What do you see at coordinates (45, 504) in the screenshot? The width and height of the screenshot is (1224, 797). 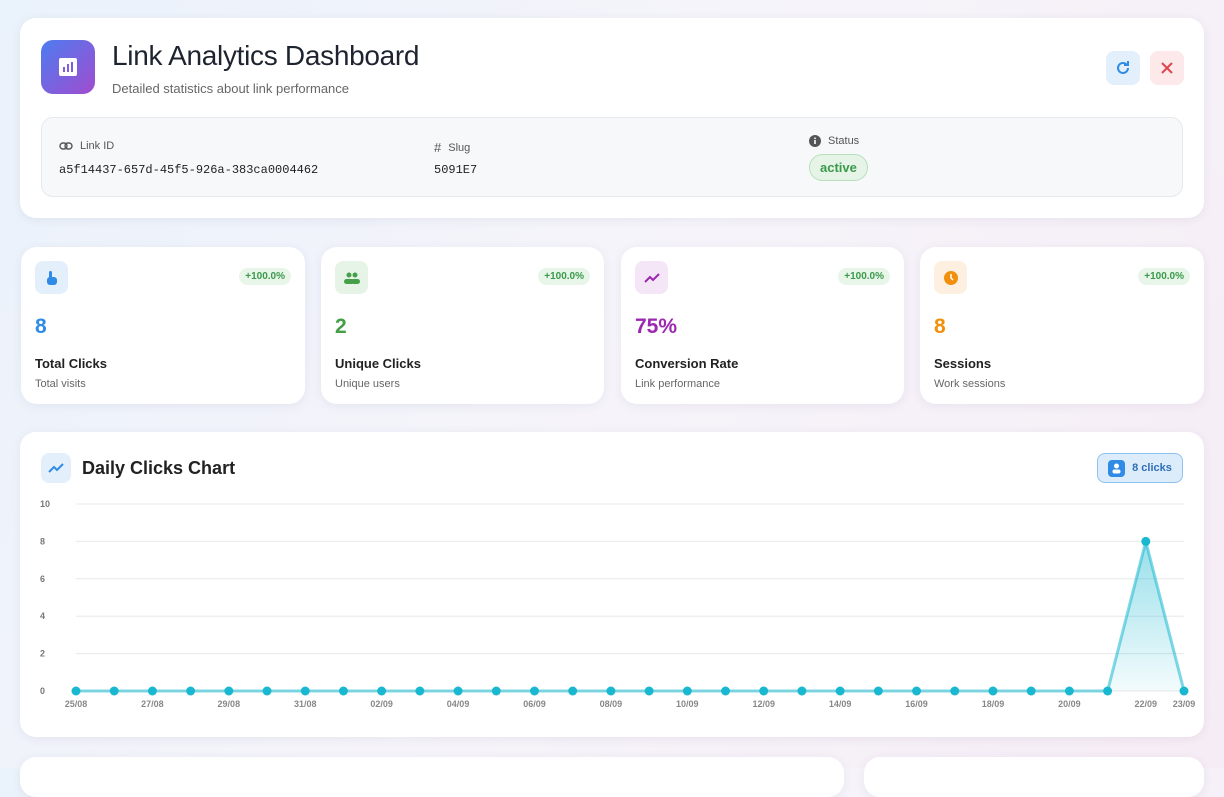 I see `y-tick-label: 10` at bounding box center [45, 504].